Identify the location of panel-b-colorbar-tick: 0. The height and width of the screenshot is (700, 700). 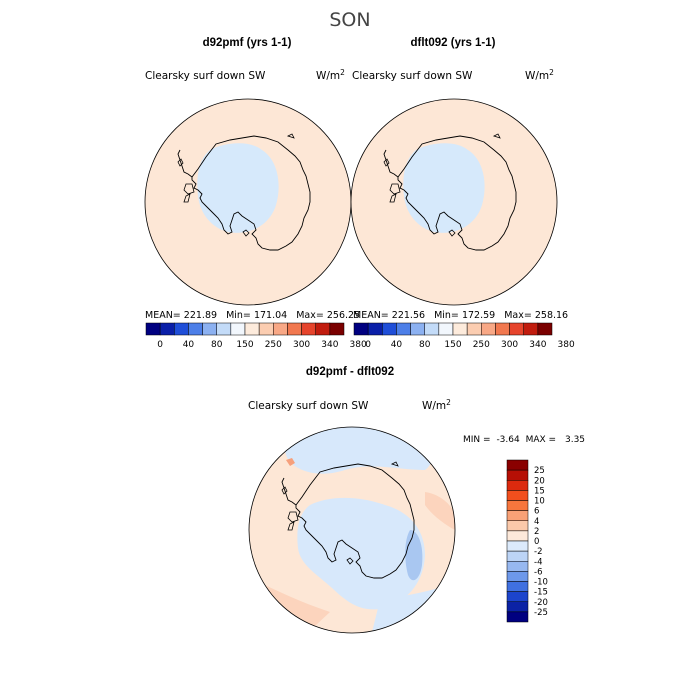
(368, 345).